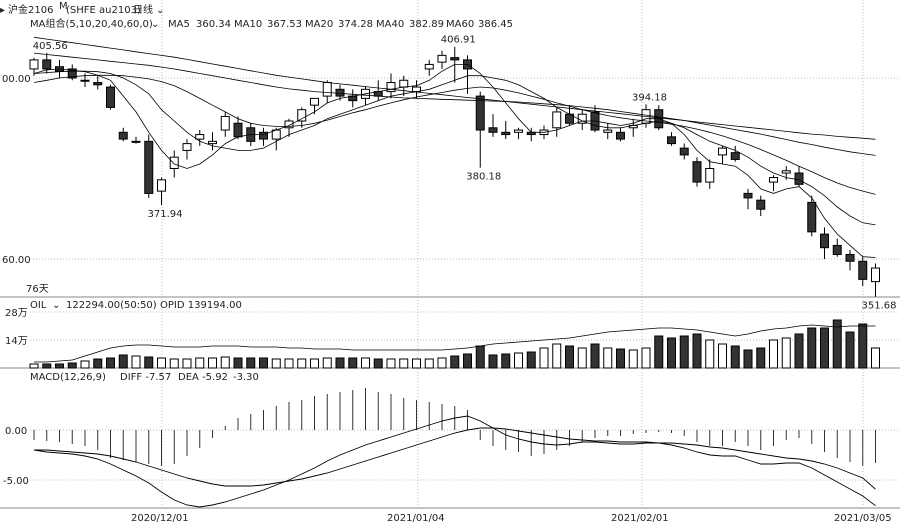 Image resolution: width=900 pixels, height=523 pixels. I want to click on vol-legend-opid: OPID 139194.00, so click(201, 305).